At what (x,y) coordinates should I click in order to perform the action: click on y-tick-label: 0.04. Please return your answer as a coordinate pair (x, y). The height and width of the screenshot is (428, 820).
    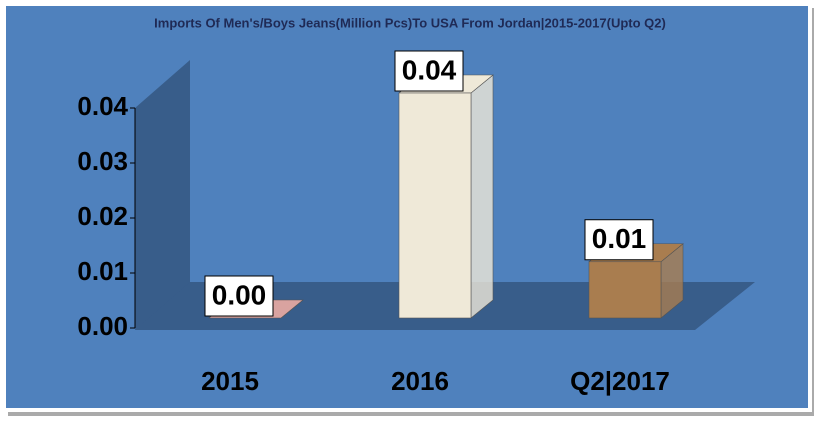
    Looking at the image, I should click on (102, 106).